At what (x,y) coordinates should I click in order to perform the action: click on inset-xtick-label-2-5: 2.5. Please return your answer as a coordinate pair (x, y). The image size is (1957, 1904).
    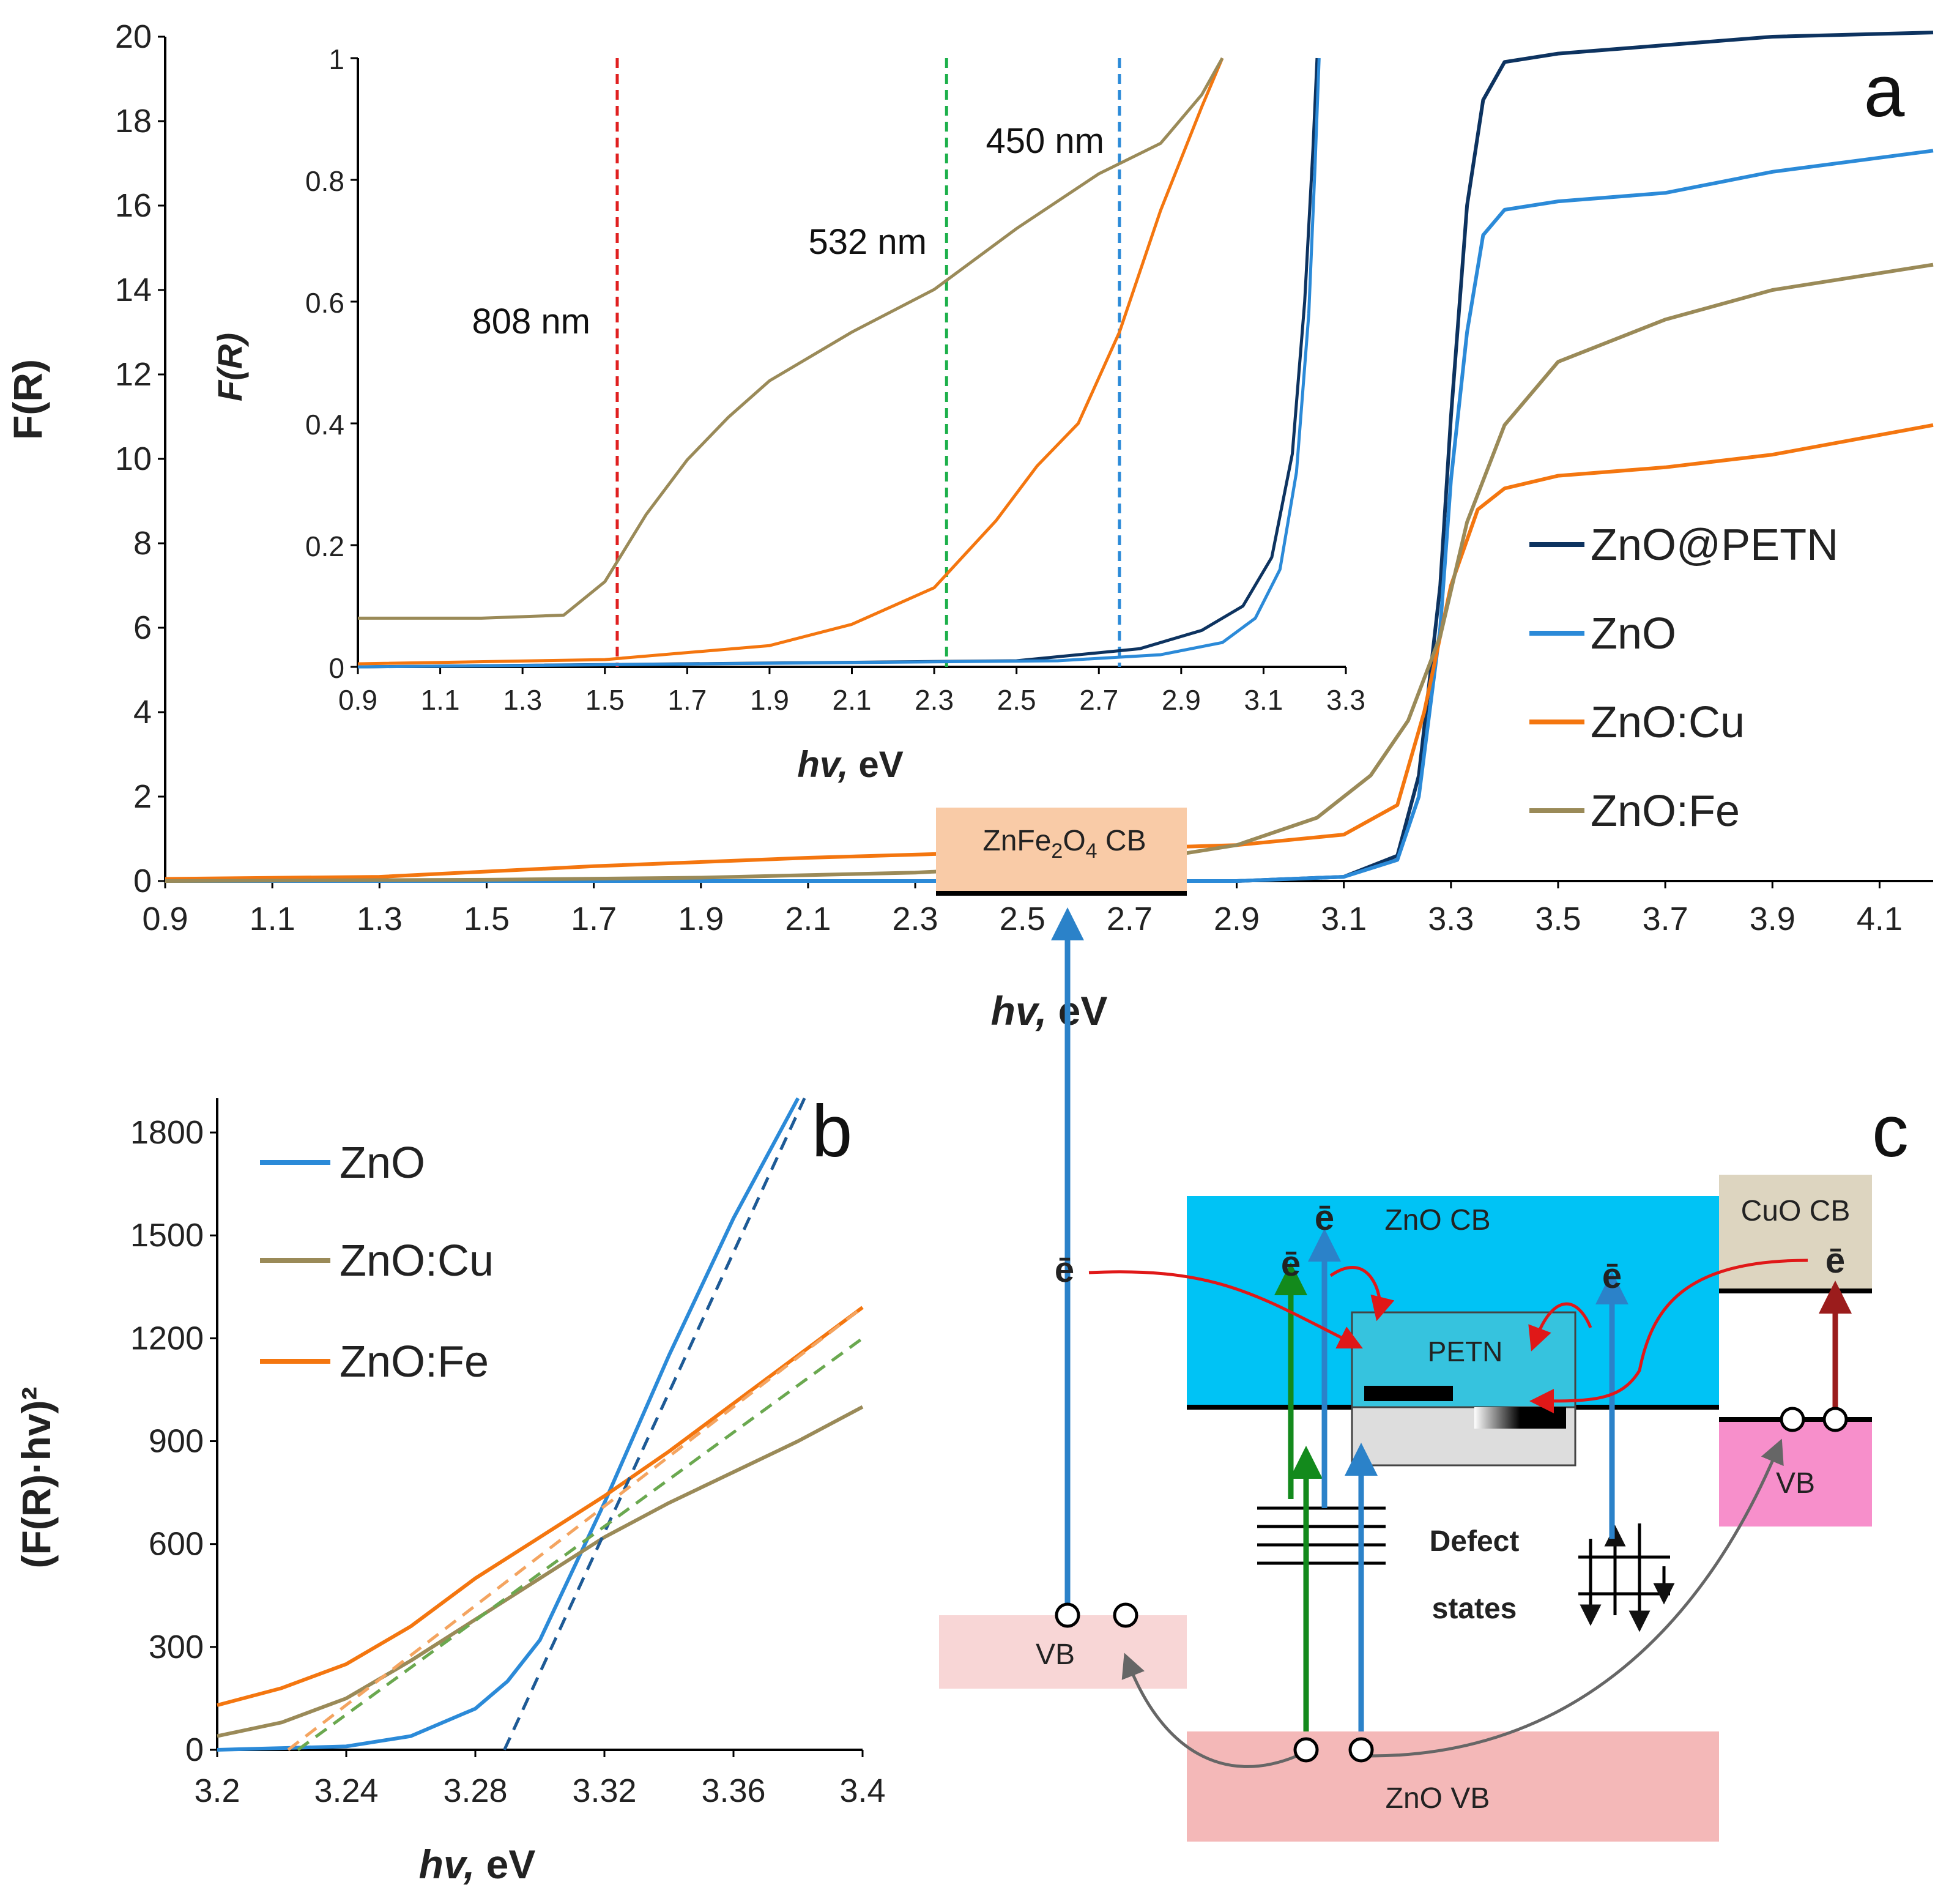
    Looking at the image, I should click on (1016, 700).